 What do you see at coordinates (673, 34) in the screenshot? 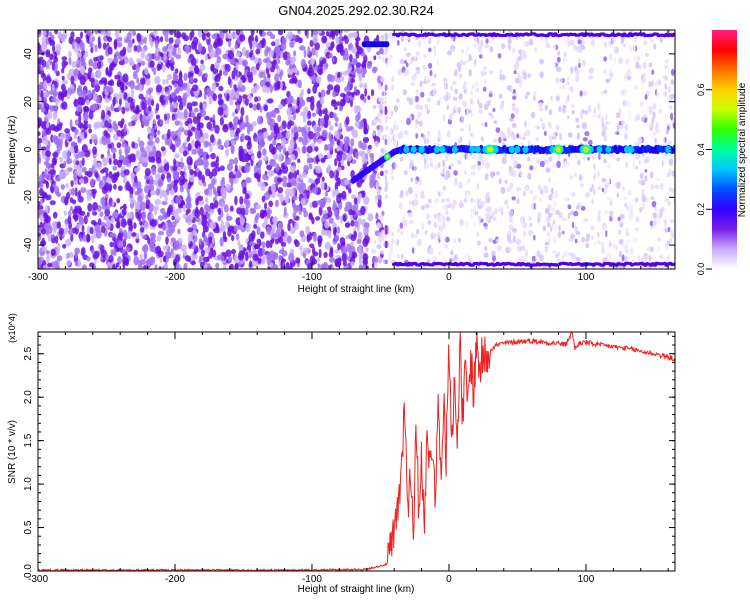
I see `edge-line-blob` at bounding box center [673, 34].